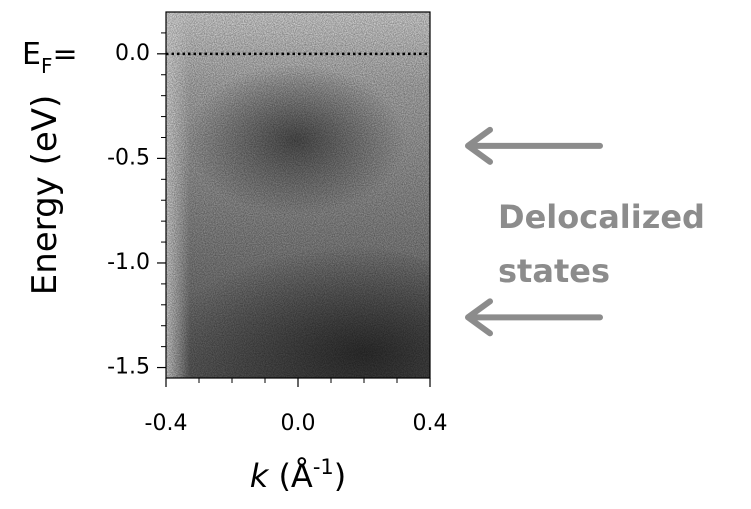  Describe the element at coordinates (298, 423) in the screenshot. I see `x-tick-label: 0.0` at that location.